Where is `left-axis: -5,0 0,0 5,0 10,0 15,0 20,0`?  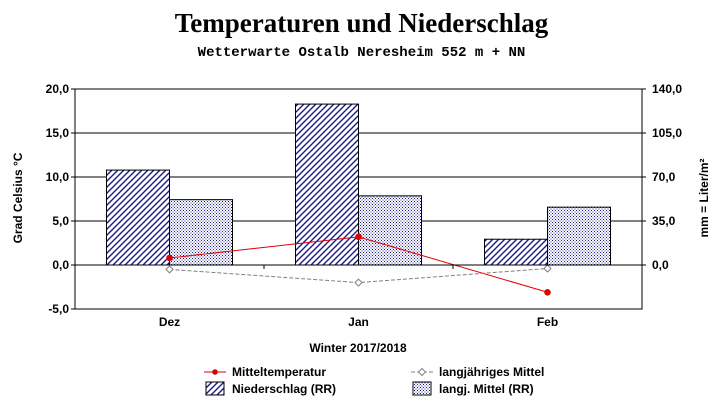
left-axis: -5,0 0,0 5,0 10,0 15,0 20,0 is located at coordinates (60, 199).